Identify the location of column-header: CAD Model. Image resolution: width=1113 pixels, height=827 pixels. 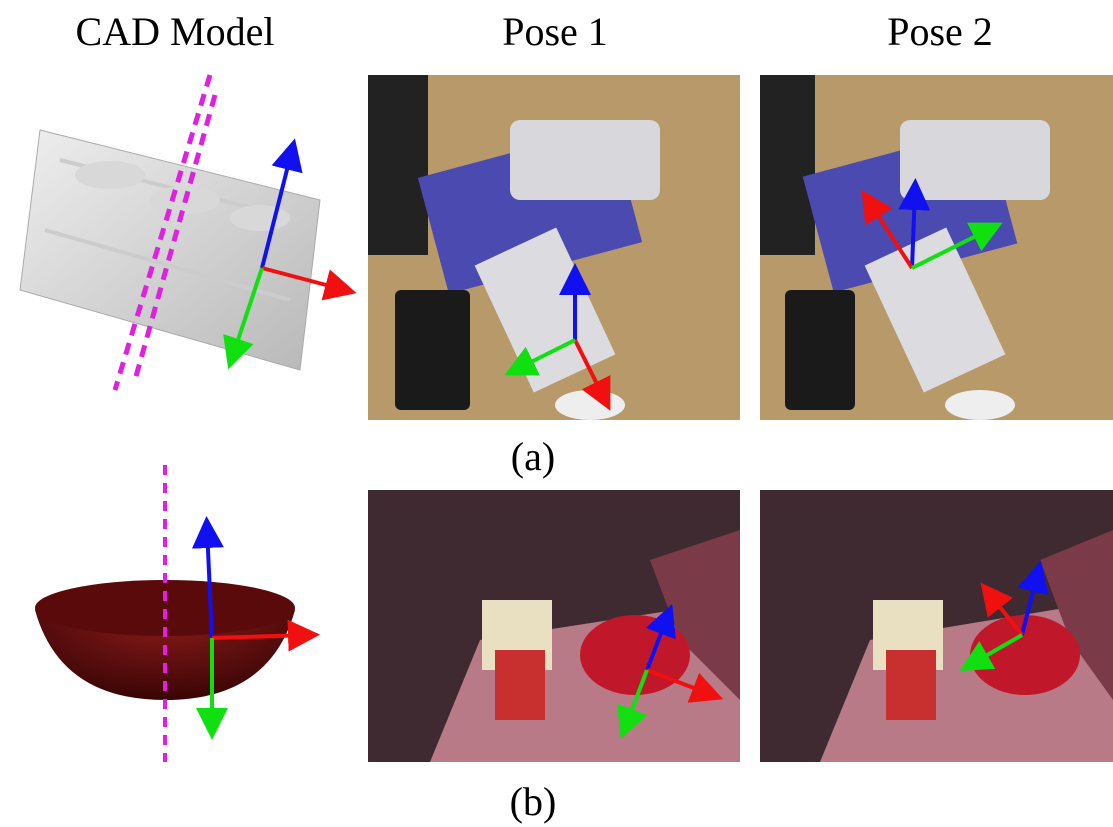
(175, 31).